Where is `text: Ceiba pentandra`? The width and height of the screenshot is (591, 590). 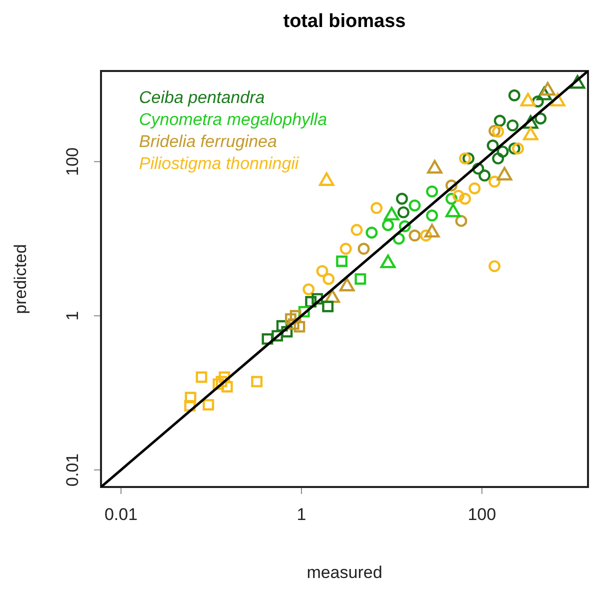 text: Ceiba pentandra is located at coordinates (202, 97).